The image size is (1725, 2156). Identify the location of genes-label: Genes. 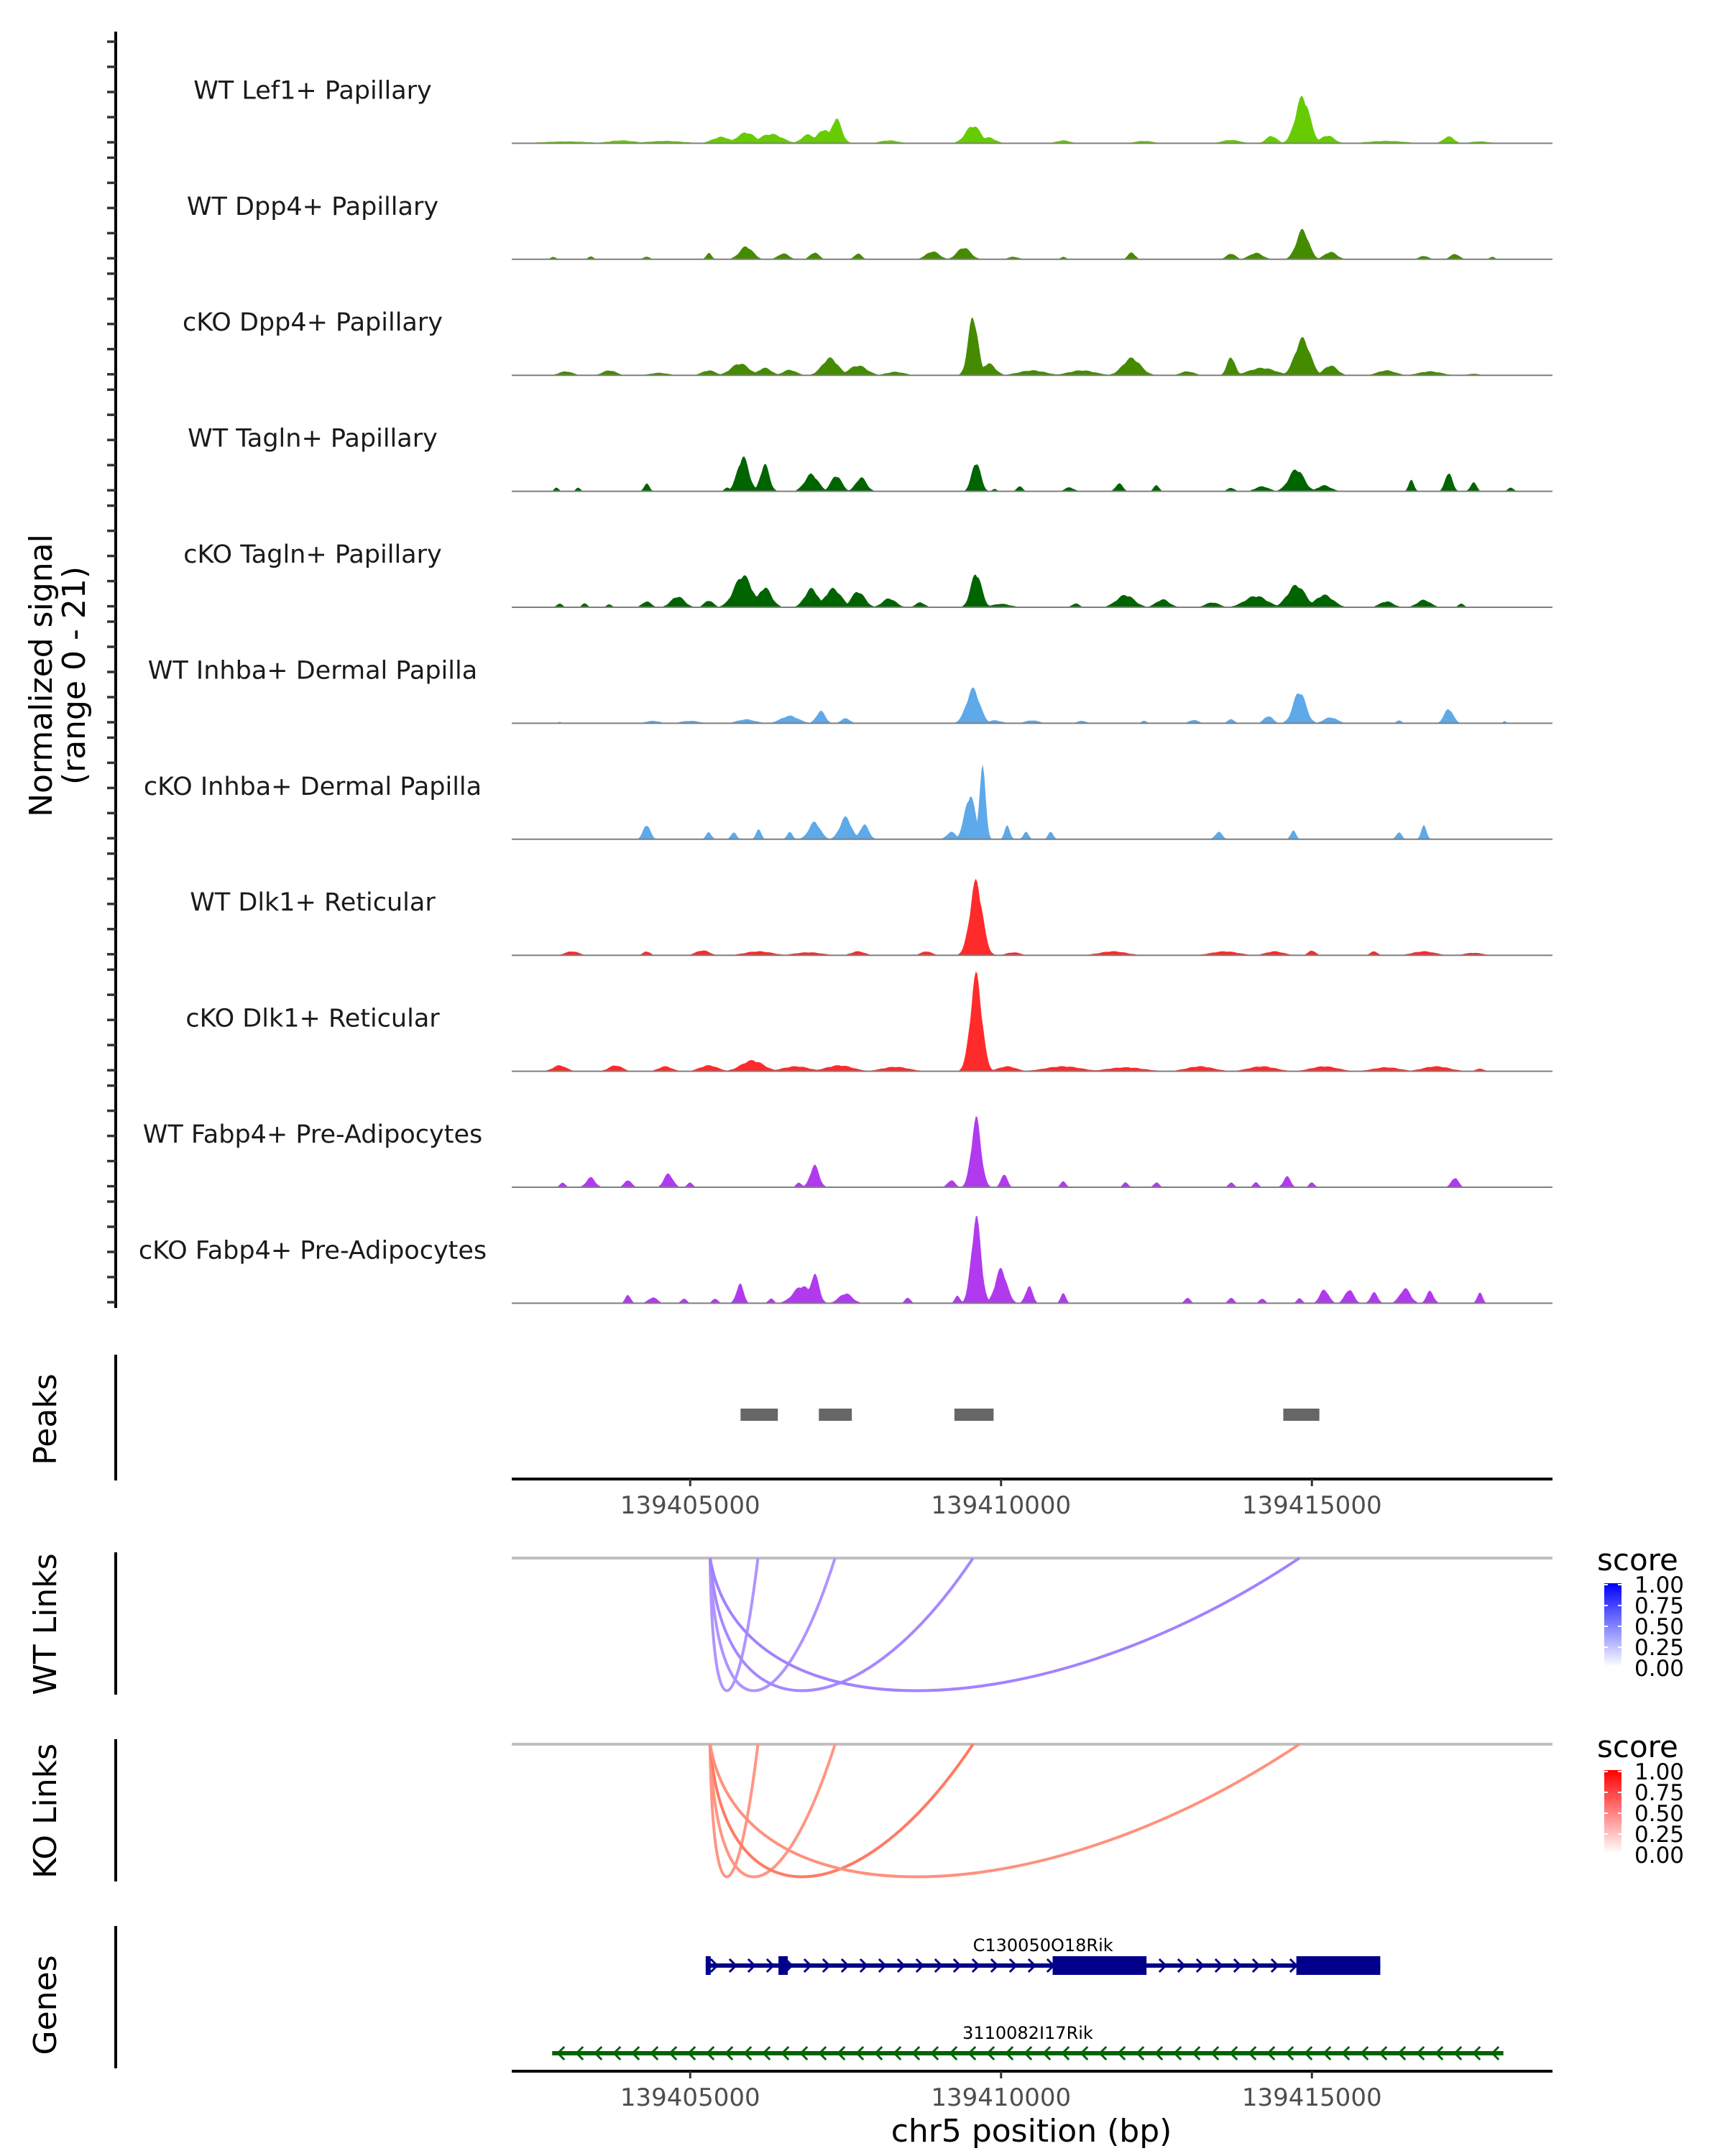
(45, 2005).